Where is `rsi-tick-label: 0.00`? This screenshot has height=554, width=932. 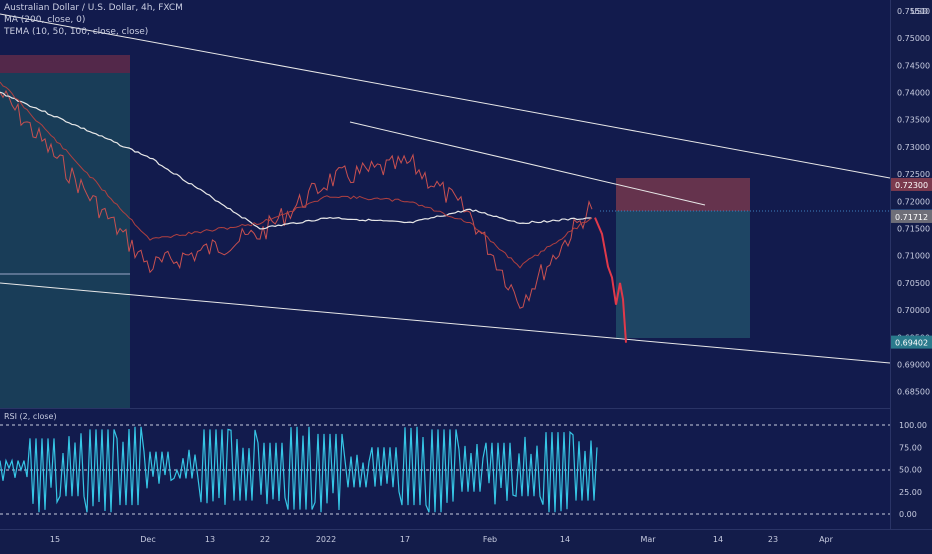 rsi-tick-label: 0.00 is located at coordinates (908, 514).